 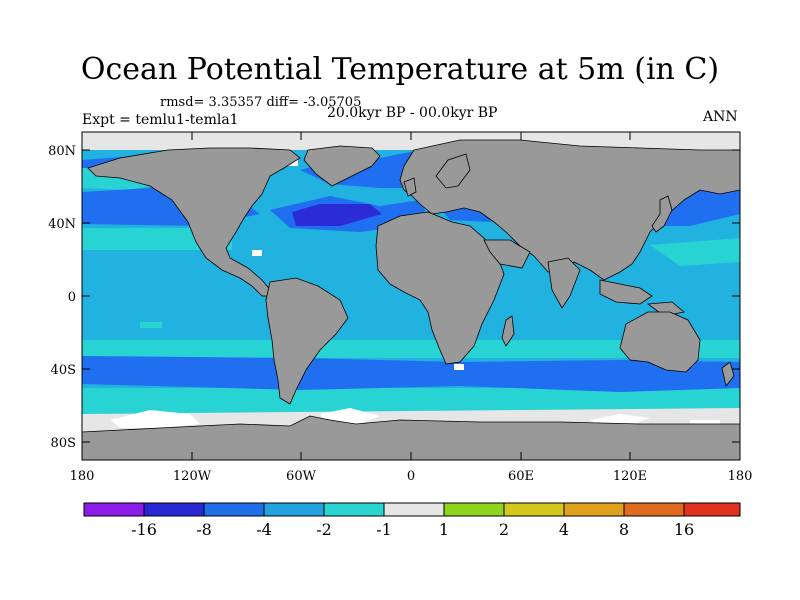 I want to click on north-america, so click(x=194, y=222).